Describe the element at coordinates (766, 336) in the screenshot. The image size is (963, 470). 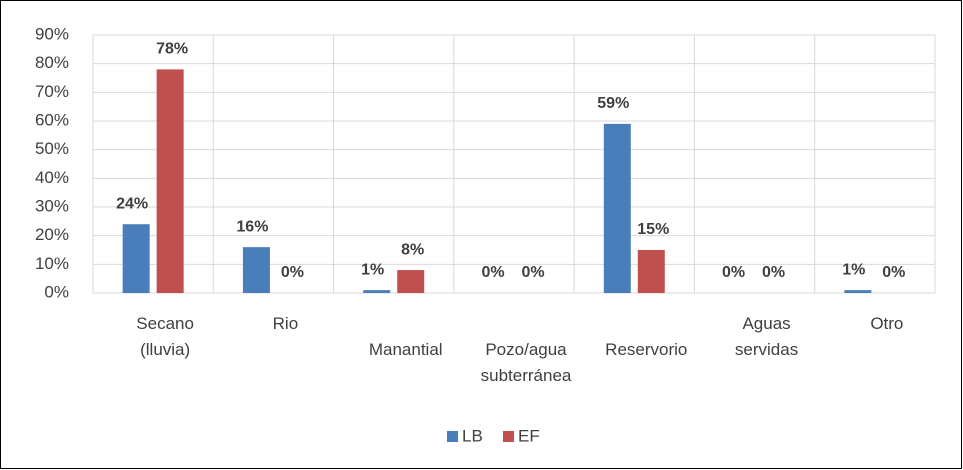
I see `x-tick-label: Aguas servidas` at that location.